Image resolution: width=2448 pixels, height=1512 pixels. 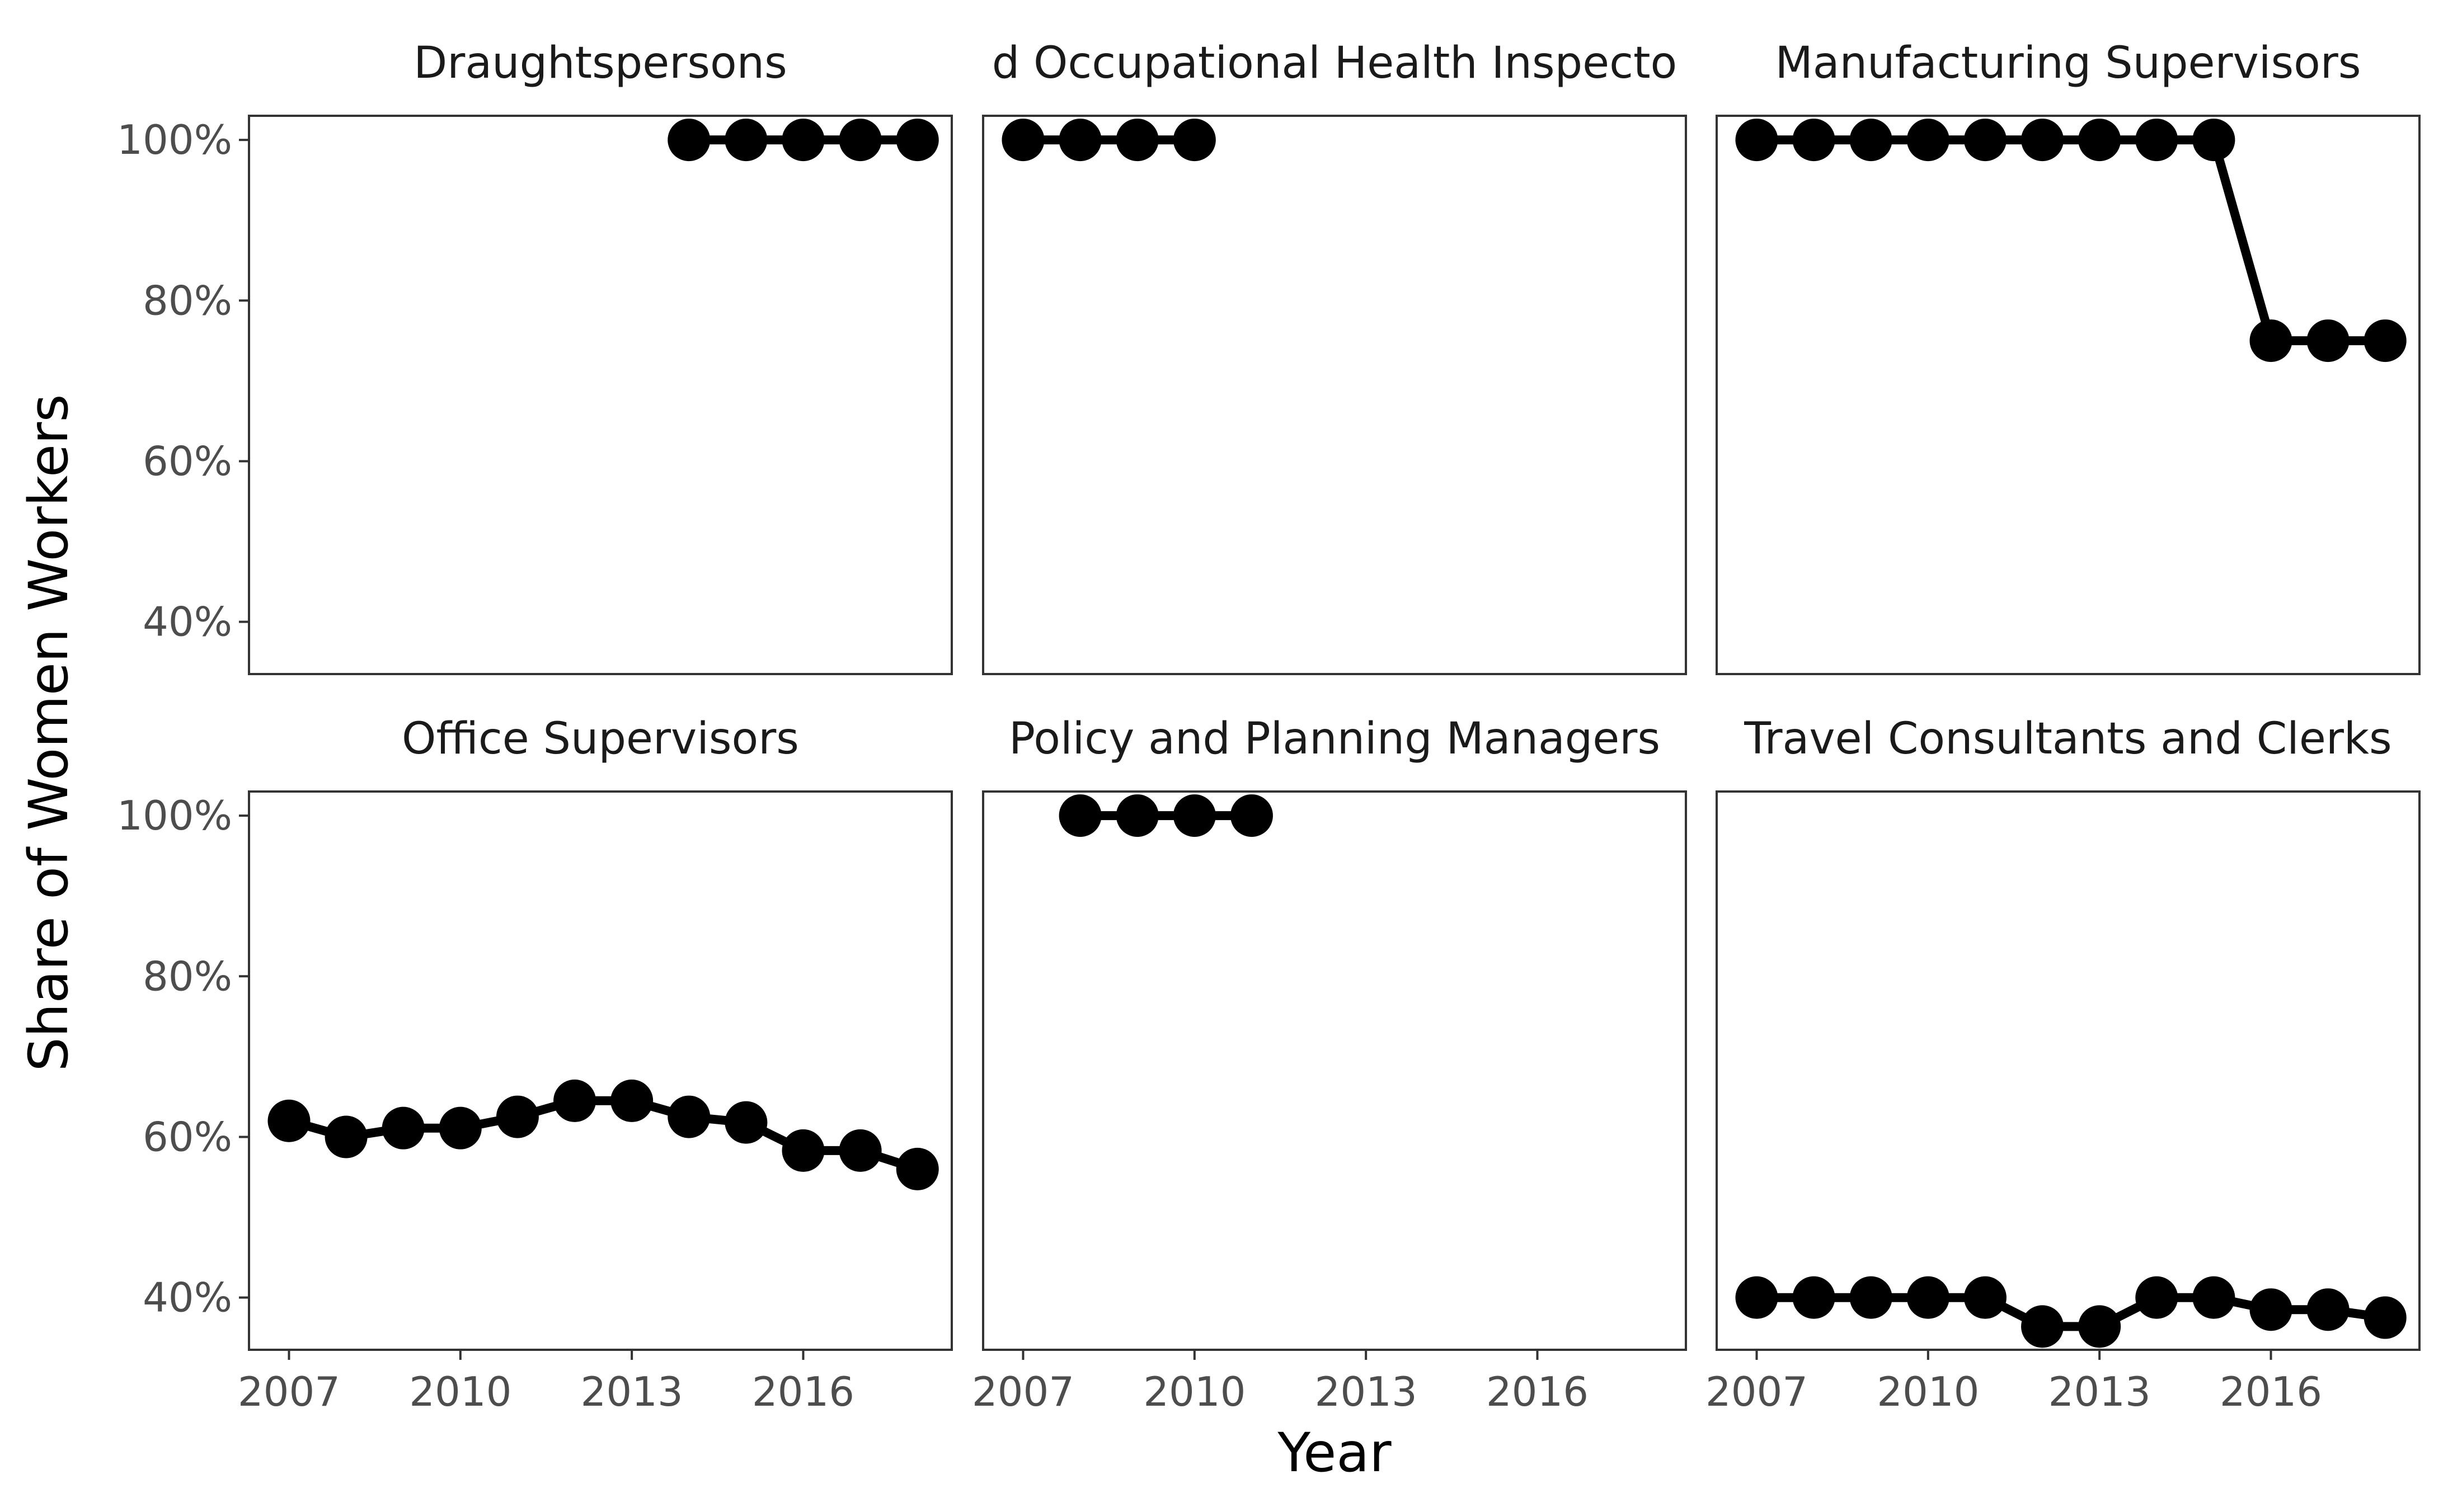 I want to click on x-axis-title: Year, so click(x=1334, y=1453).